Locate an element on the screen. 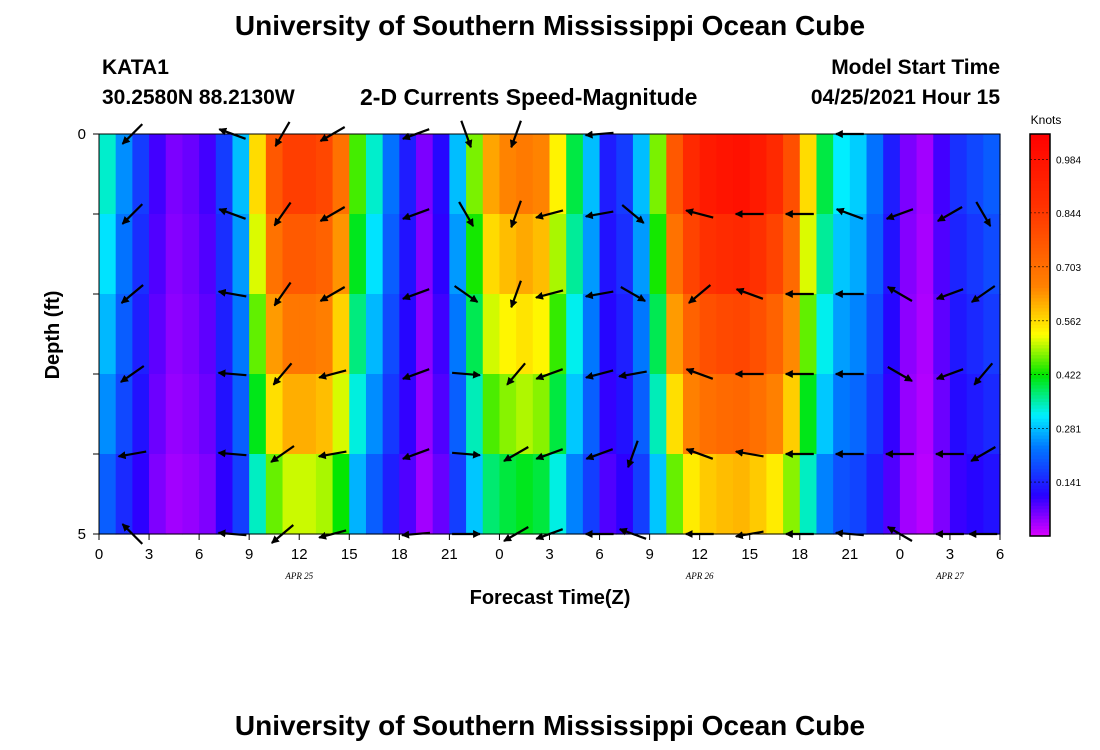  colorbar-frame is located at coordinates (1040, 335).